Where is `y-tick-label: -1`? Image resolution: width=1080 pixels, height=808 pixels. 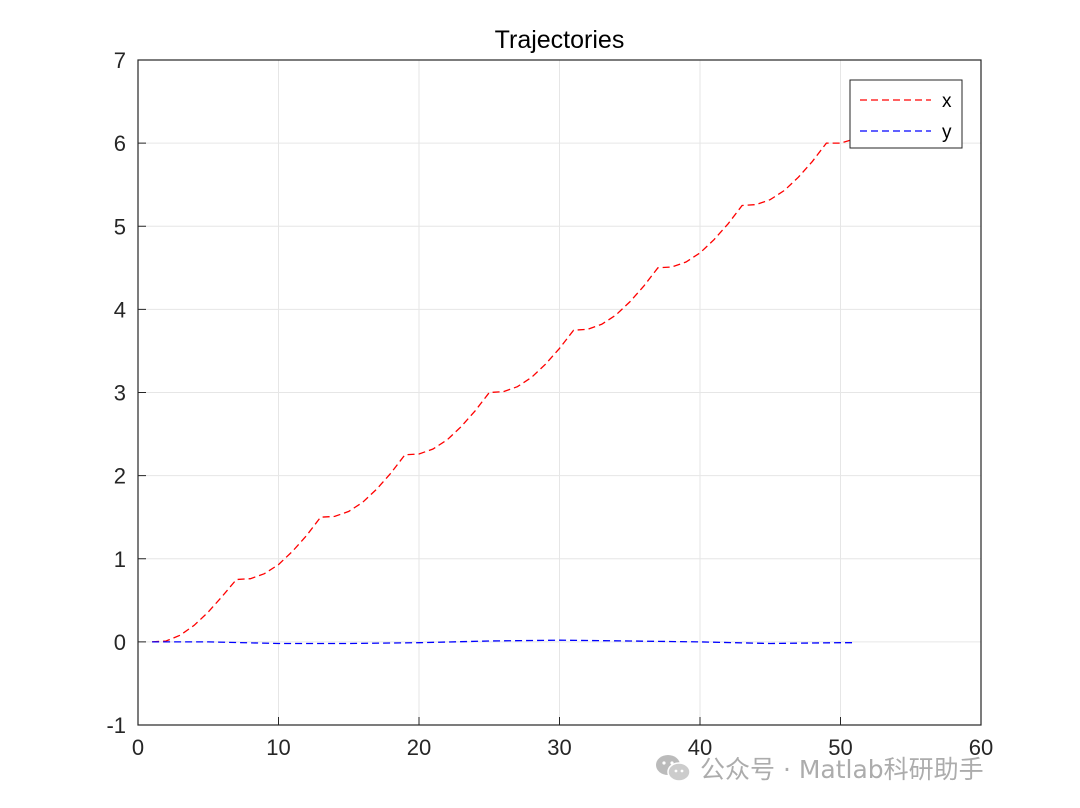
y-tick-label: -1 is located at coordinates (116, 725).